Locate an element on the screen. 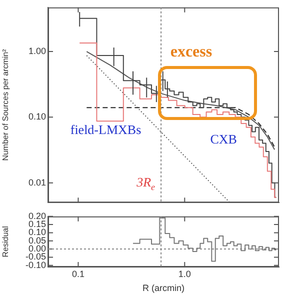  y-tick-label: 0.00 is located at coordinates (37, 249).